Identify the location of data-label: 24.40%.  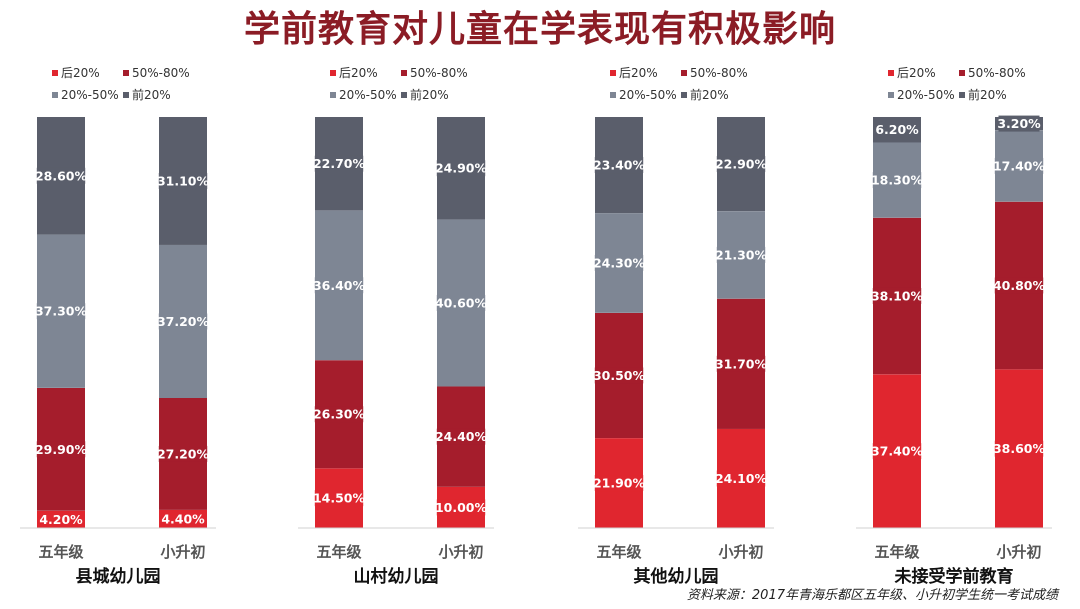
(461, 436).